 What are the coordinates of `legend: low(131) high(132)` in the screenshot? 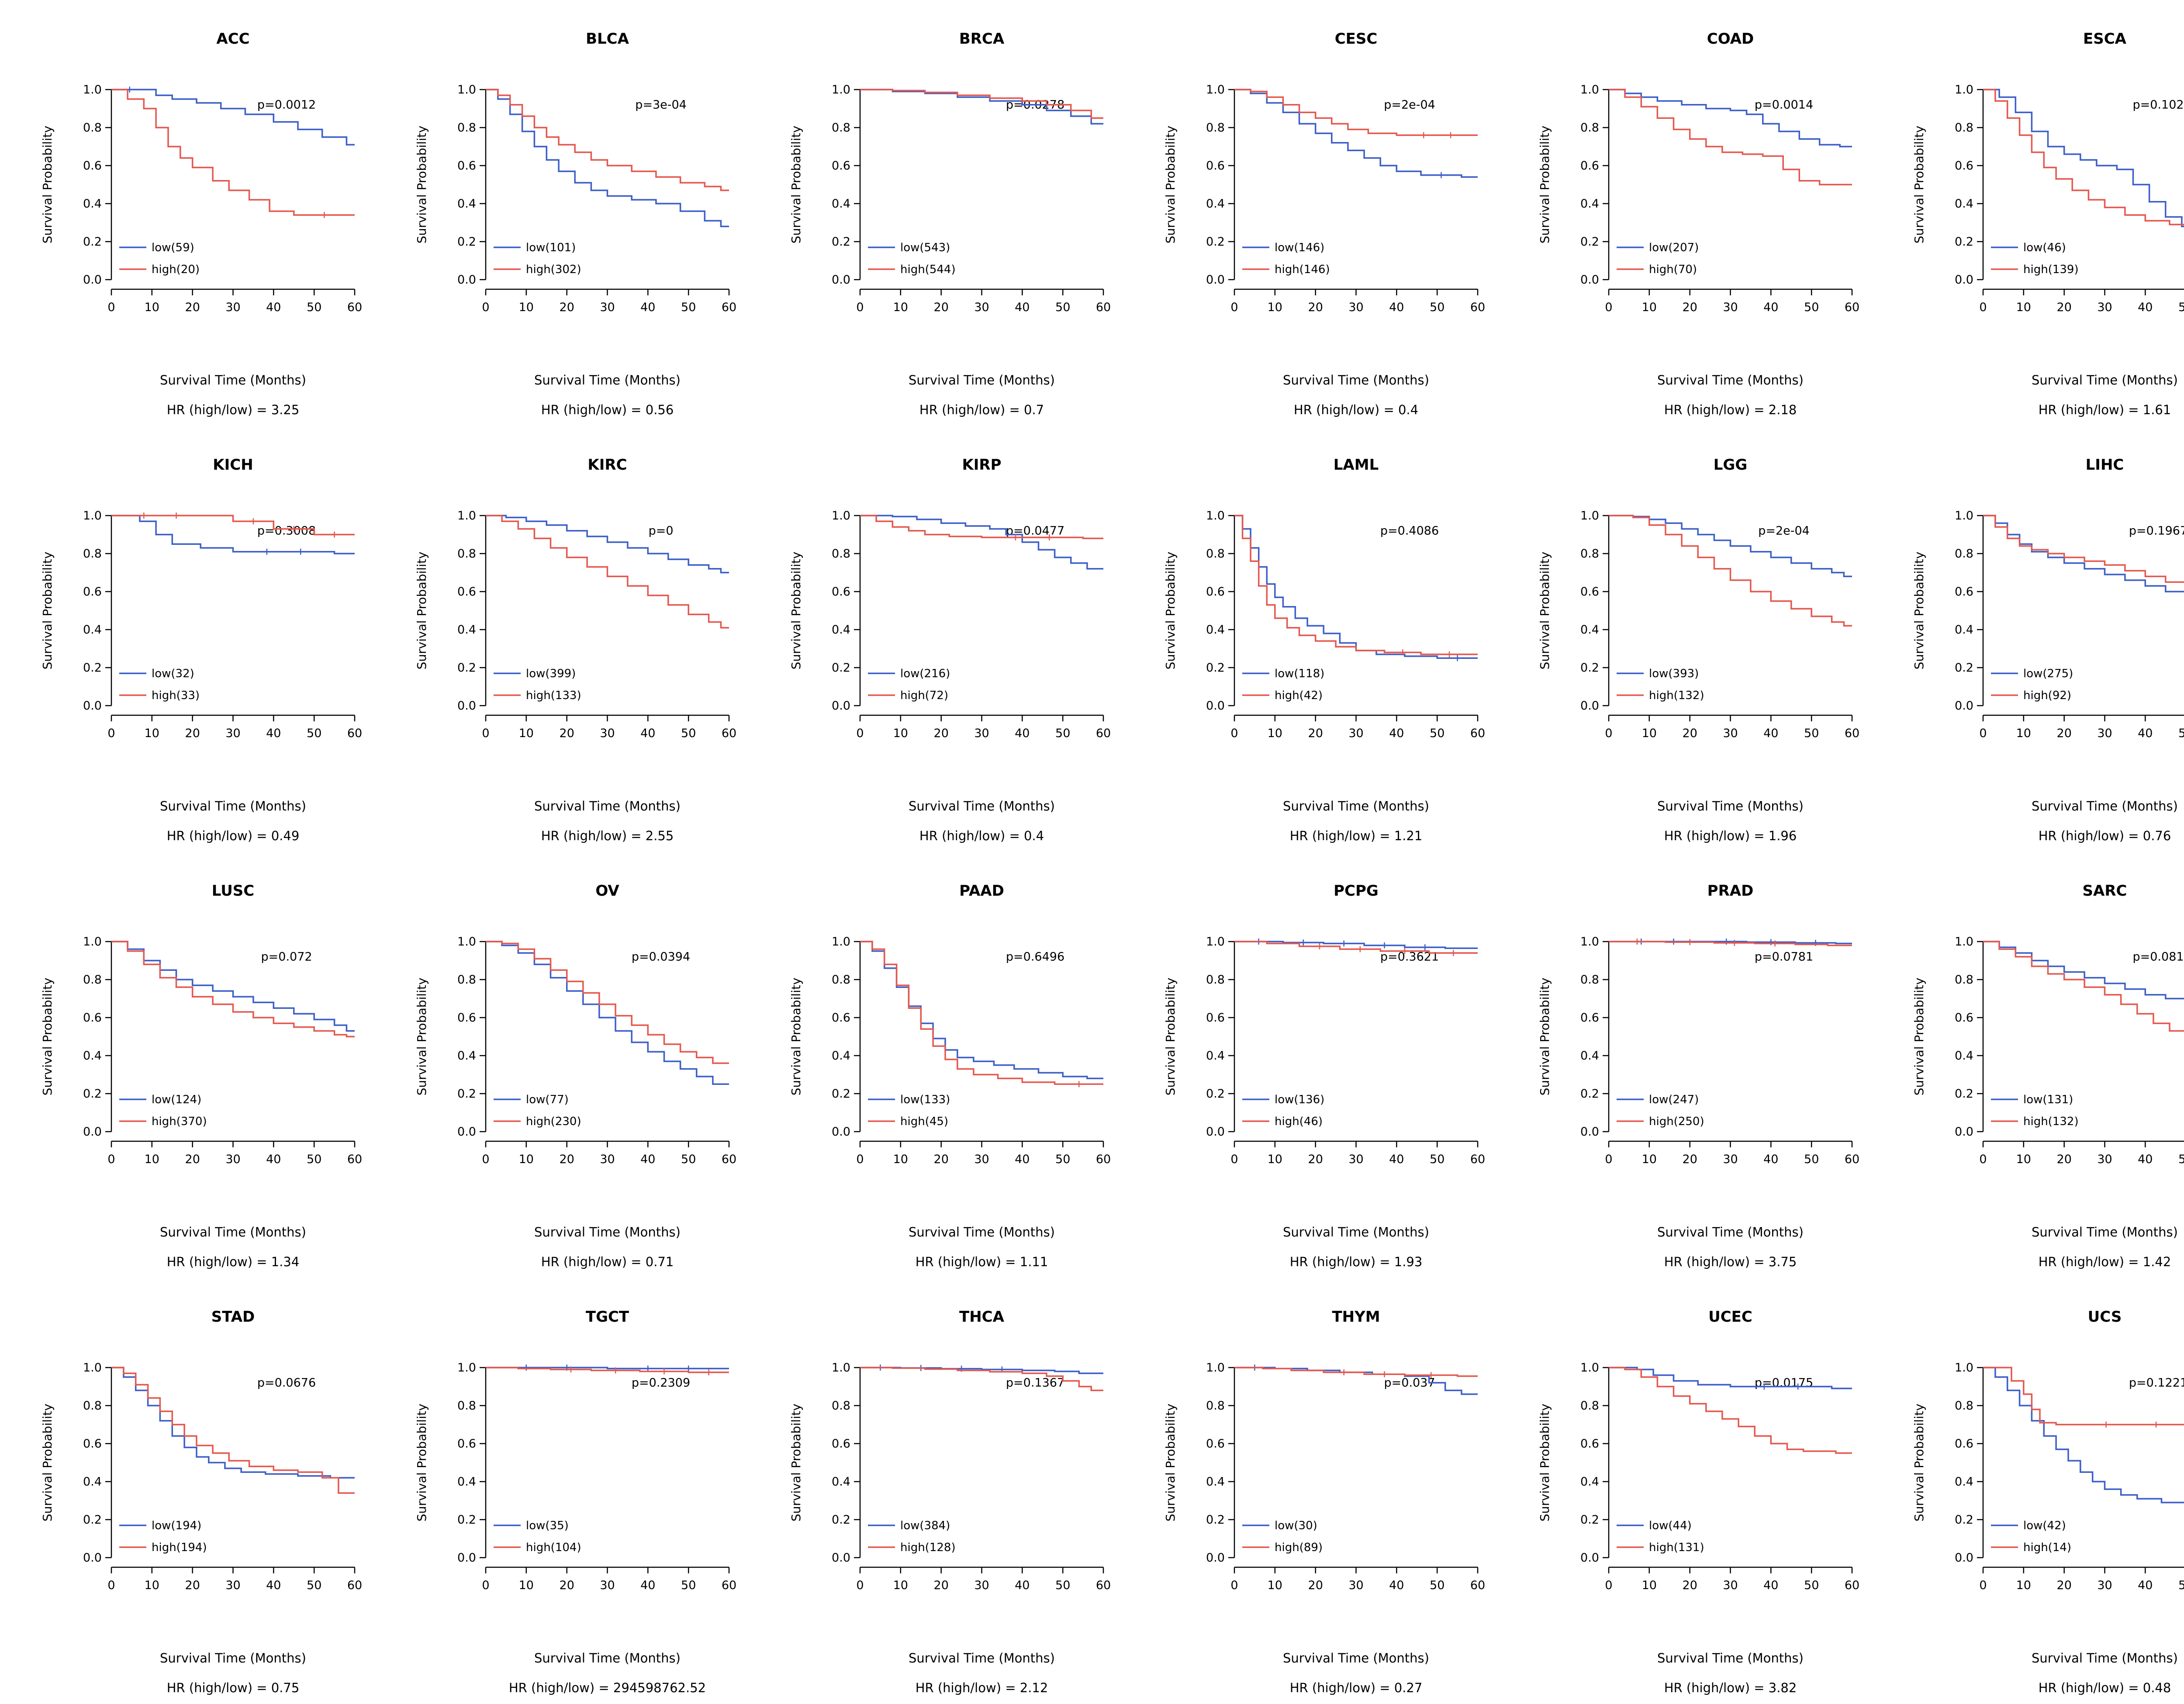 It's located at (2035, 1110).